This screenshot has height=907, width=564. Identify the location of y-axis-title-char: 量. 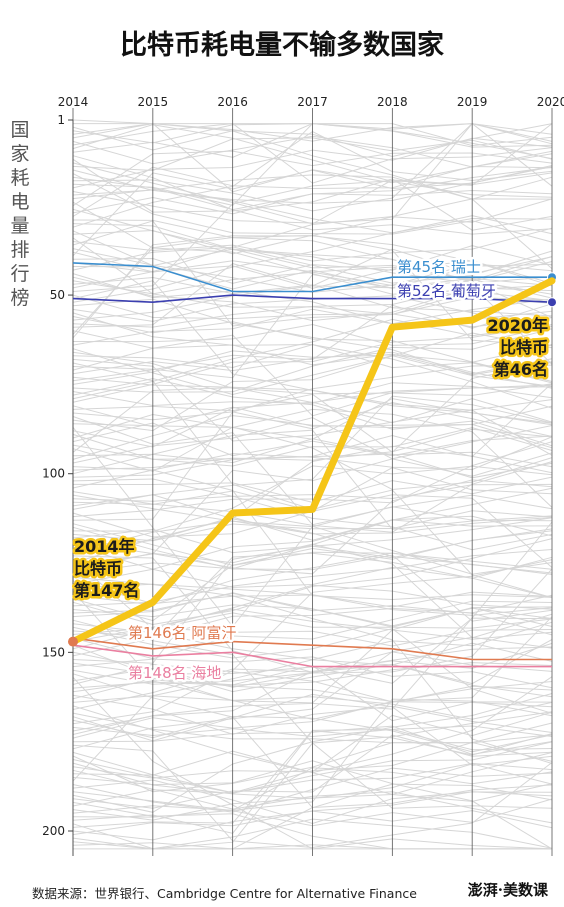
(19, 226).